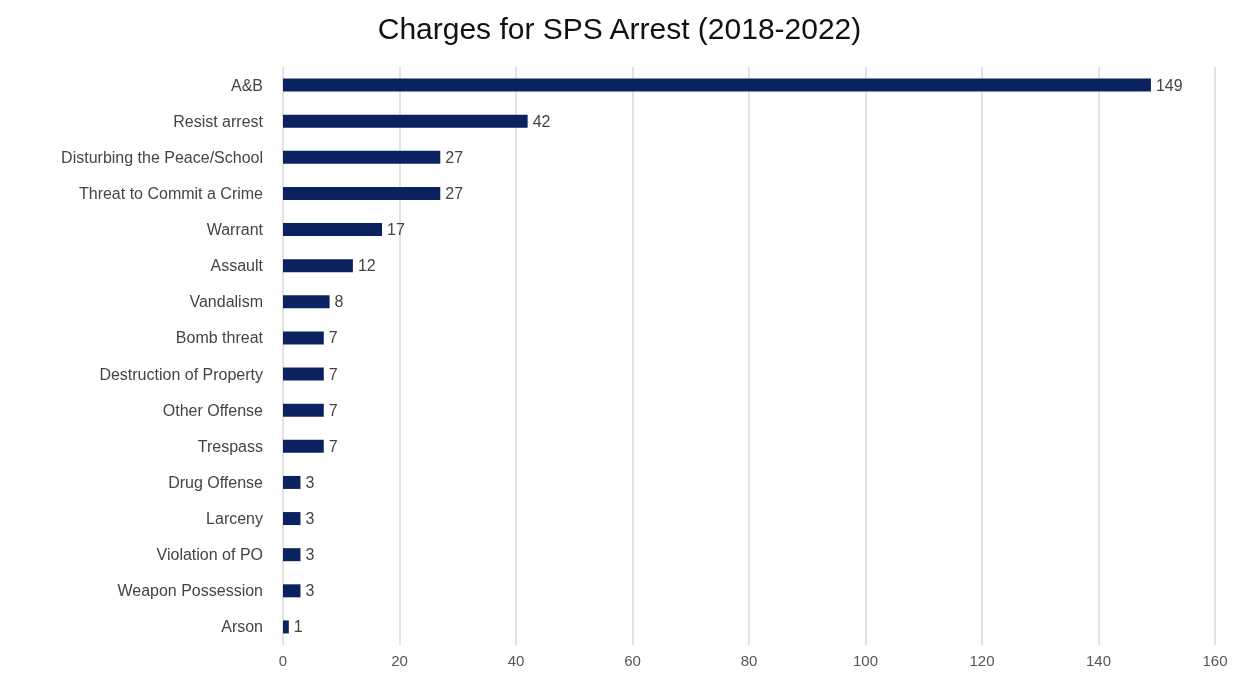  Describe the element at coordinates (216, 482) in the screenshot. I see `y-tick-label: Drug Offense` at that location.